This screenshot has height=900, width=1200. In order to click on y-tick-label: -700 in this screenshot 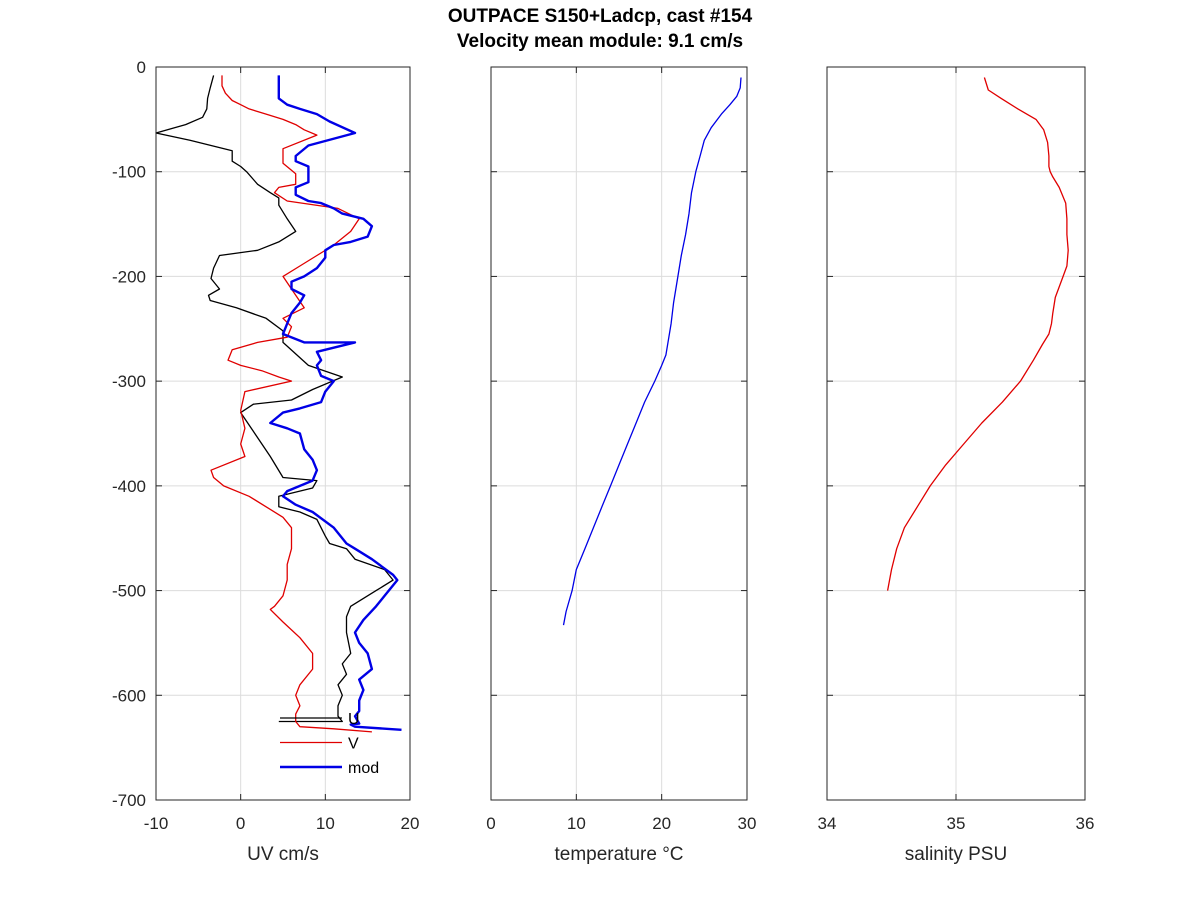, I will do `click(129, 800)`.